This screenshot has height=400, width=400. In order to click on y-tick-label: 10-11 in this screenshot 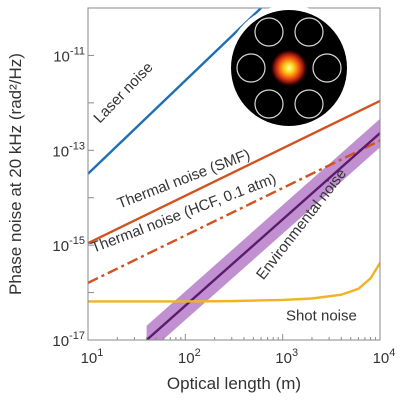, I will do `click(69, 55)`.